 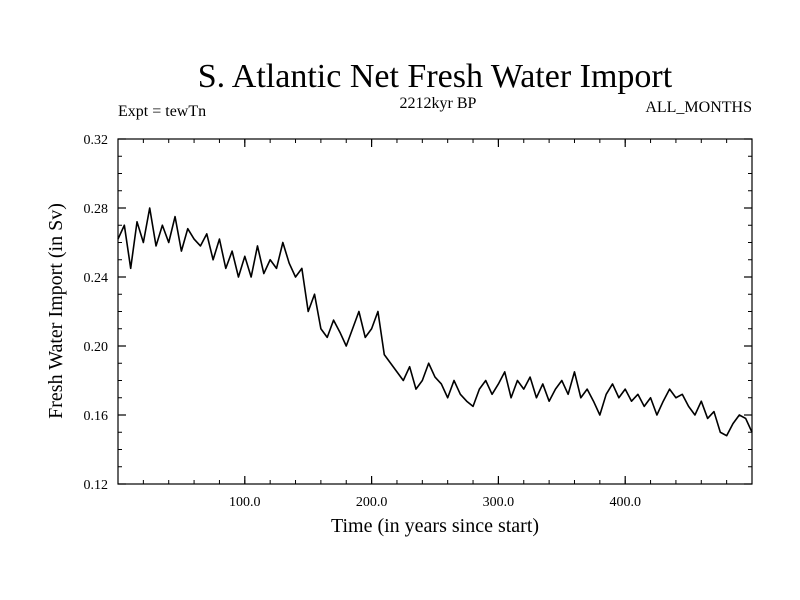 What do you see at coordinates (435, 76) in the screenshot?
I see `chart-title: S. Atlantic Net Fresh Water Import` at bounding box center [435, 76].